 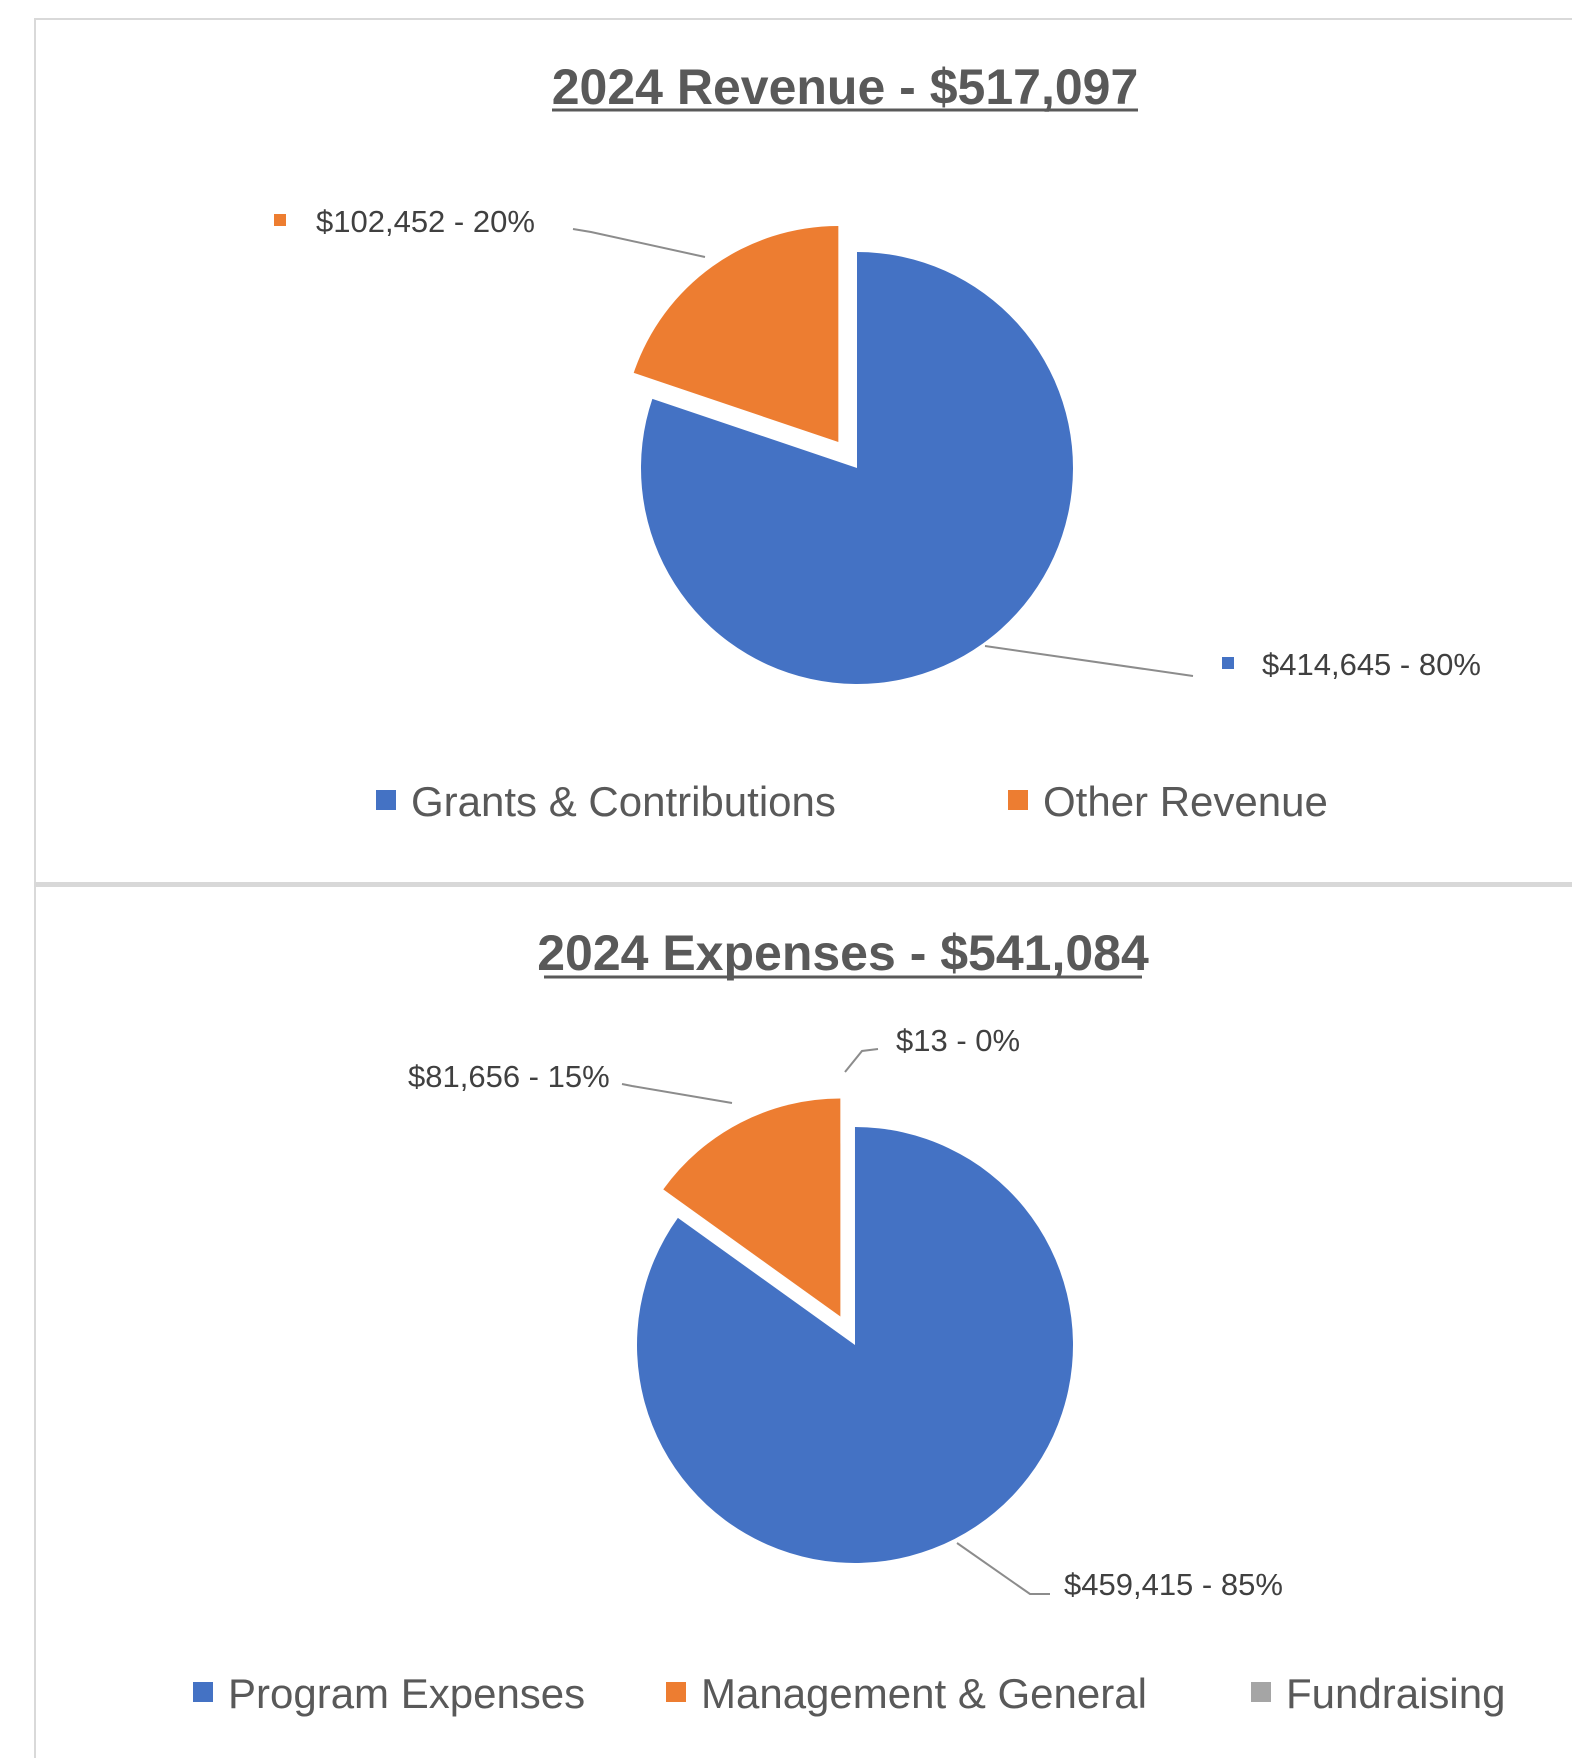 I want to click on revenue-data-label-1: $414,645 - 80%, so click(x=1351, y=664).